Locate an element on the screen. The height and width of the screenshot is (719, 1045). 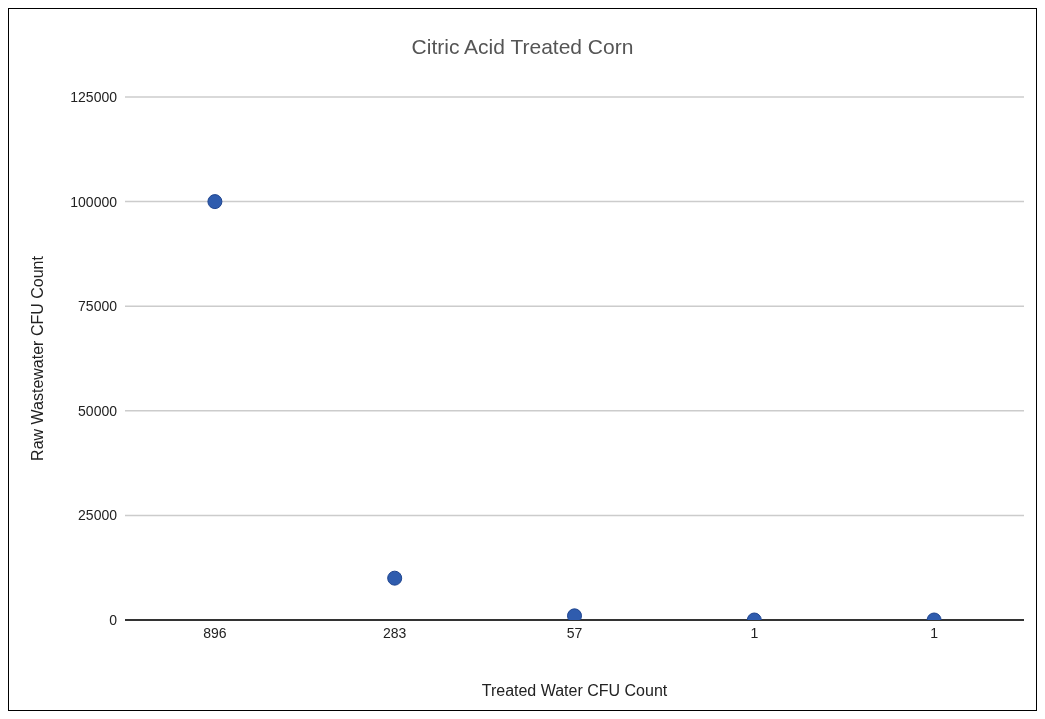
x-tick-label: 896 is located at coordinates (215, 632).